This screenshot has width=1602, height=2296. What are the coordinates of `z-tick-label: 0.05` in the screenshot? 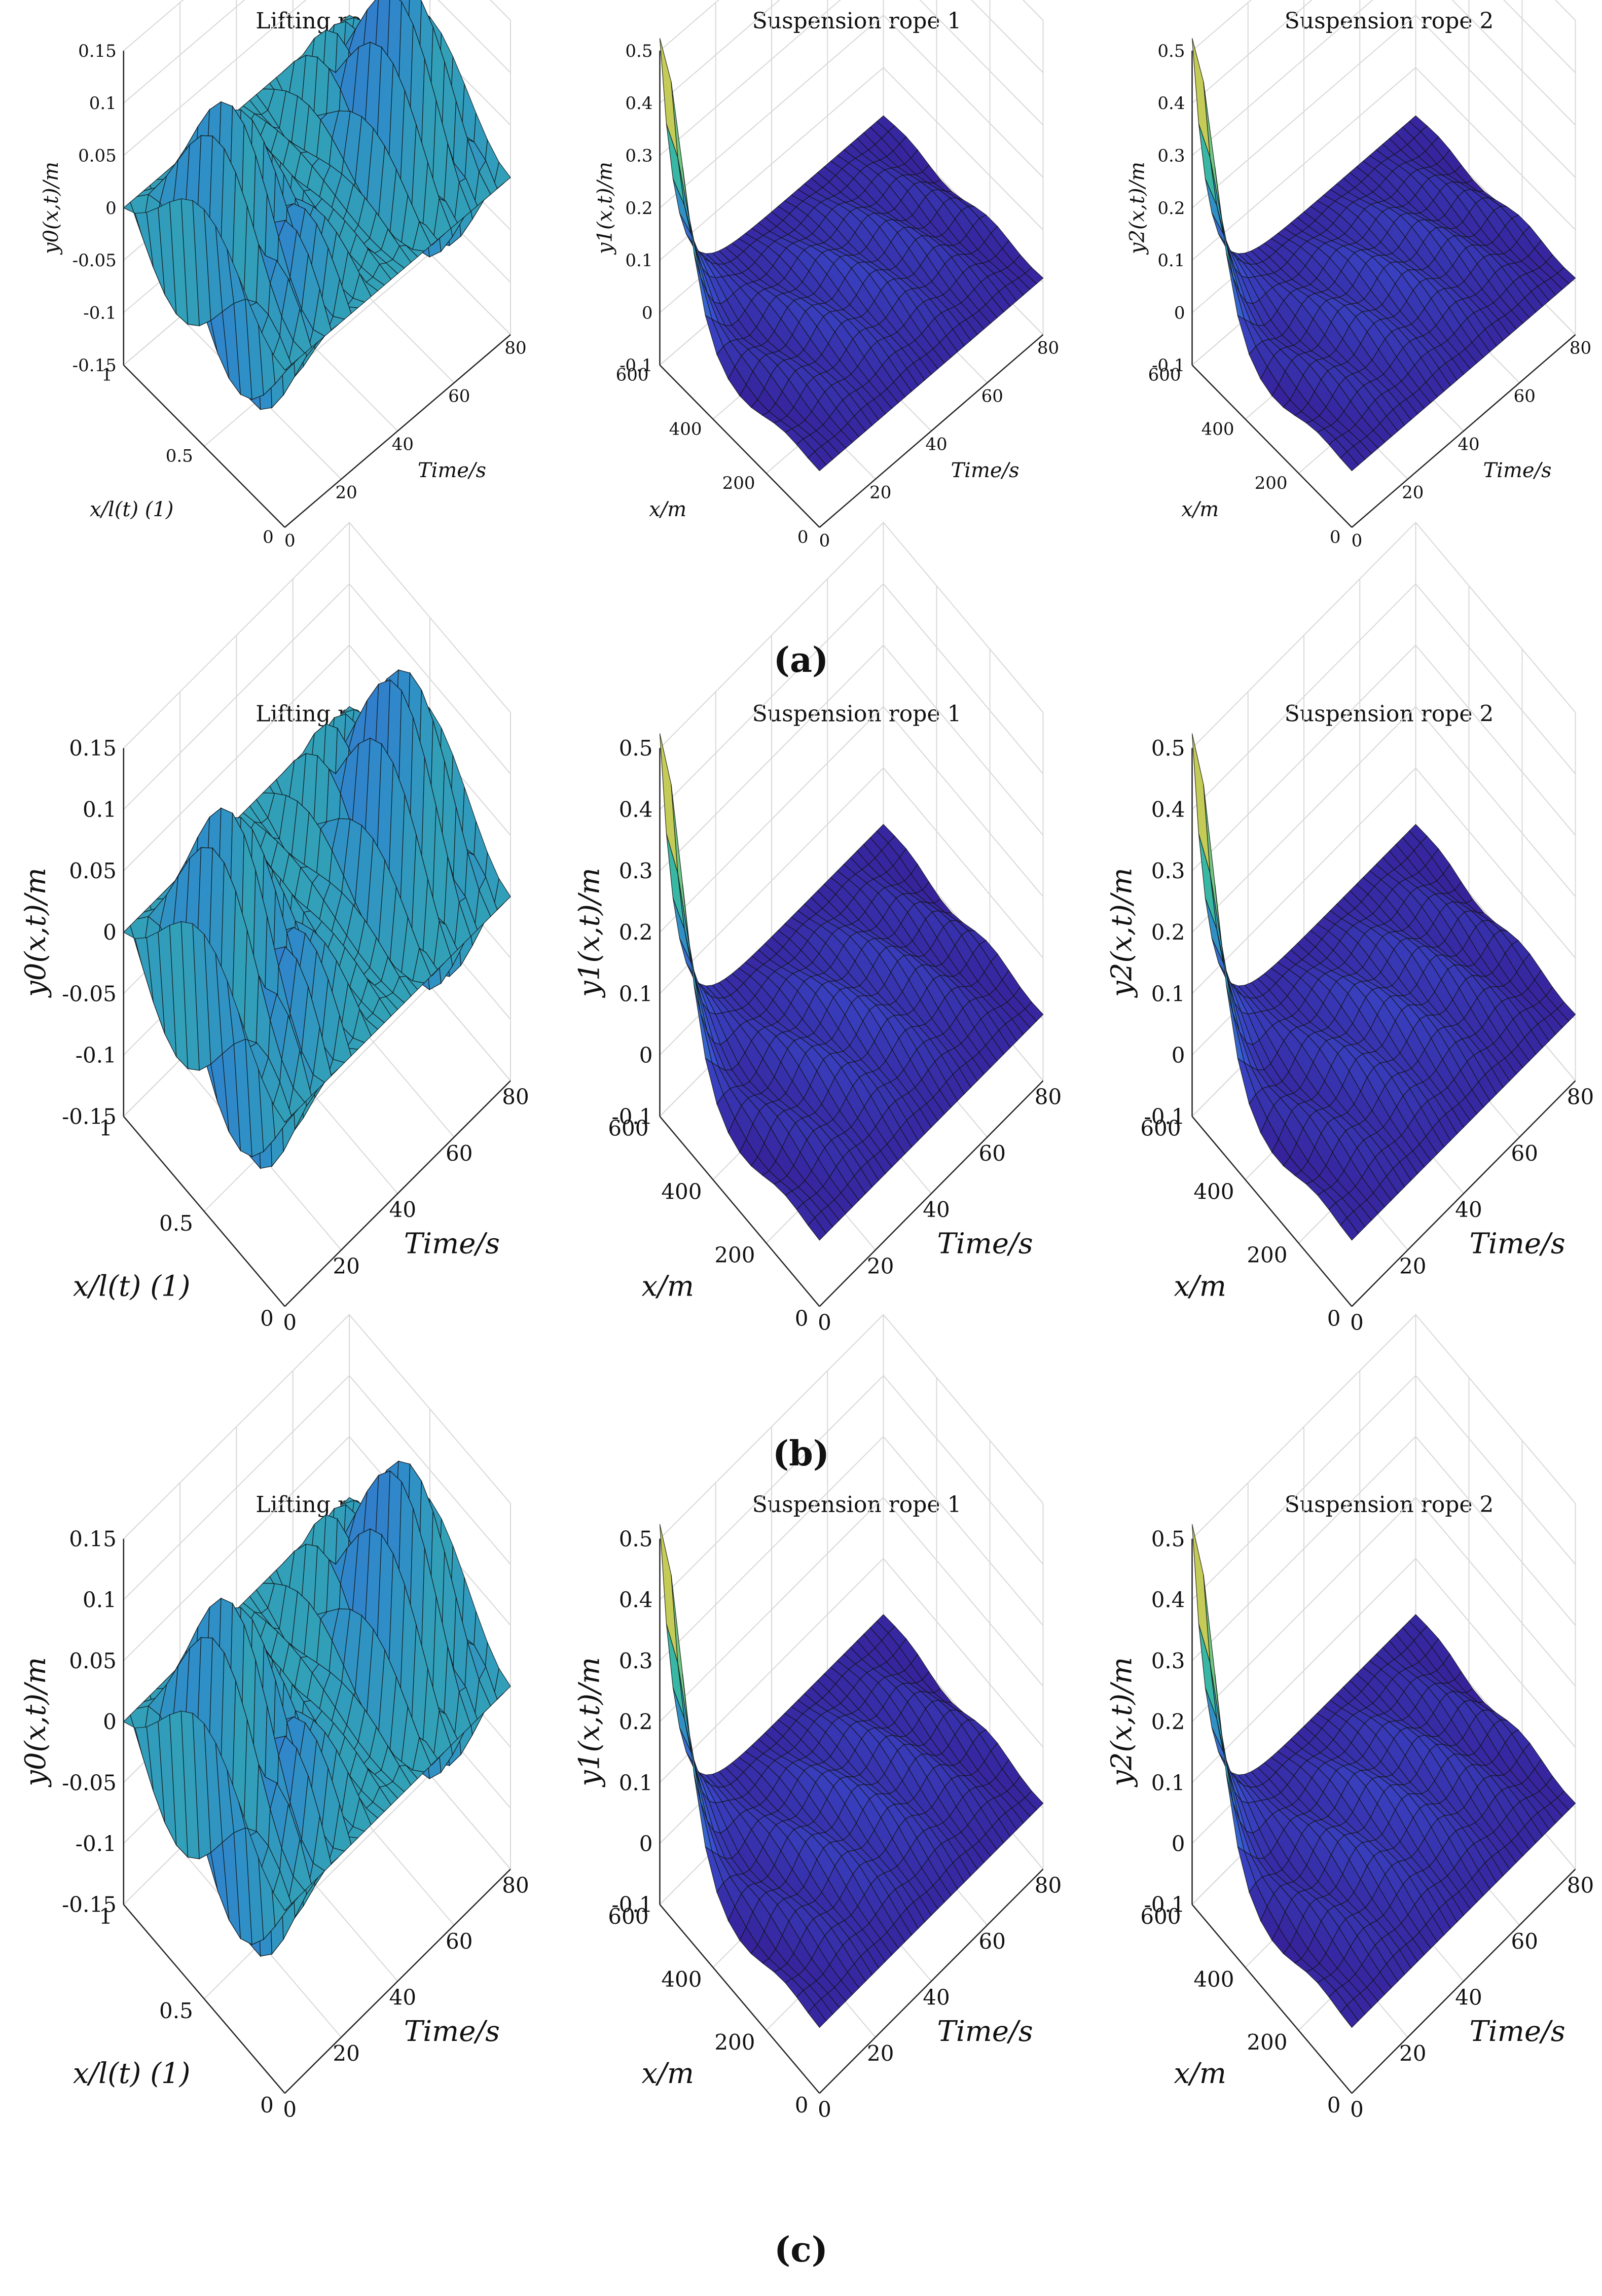 It's located at (97, 156).